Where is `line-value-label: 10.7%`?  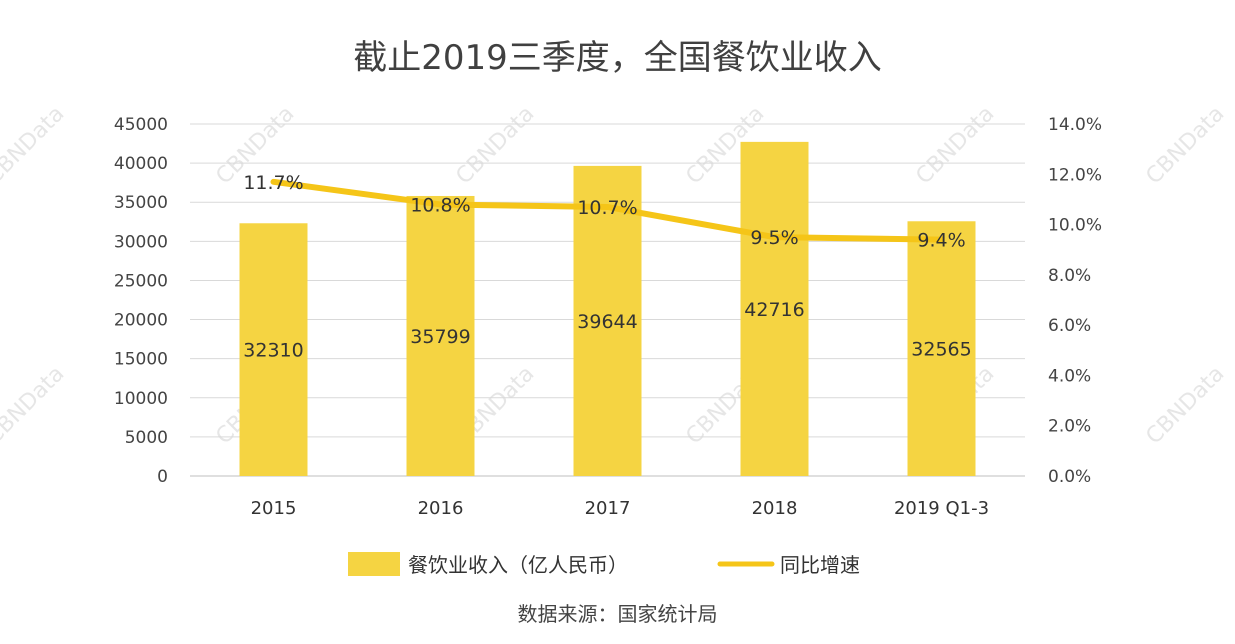 line-value-label: 10.7% is located at coordinates (607, 208).